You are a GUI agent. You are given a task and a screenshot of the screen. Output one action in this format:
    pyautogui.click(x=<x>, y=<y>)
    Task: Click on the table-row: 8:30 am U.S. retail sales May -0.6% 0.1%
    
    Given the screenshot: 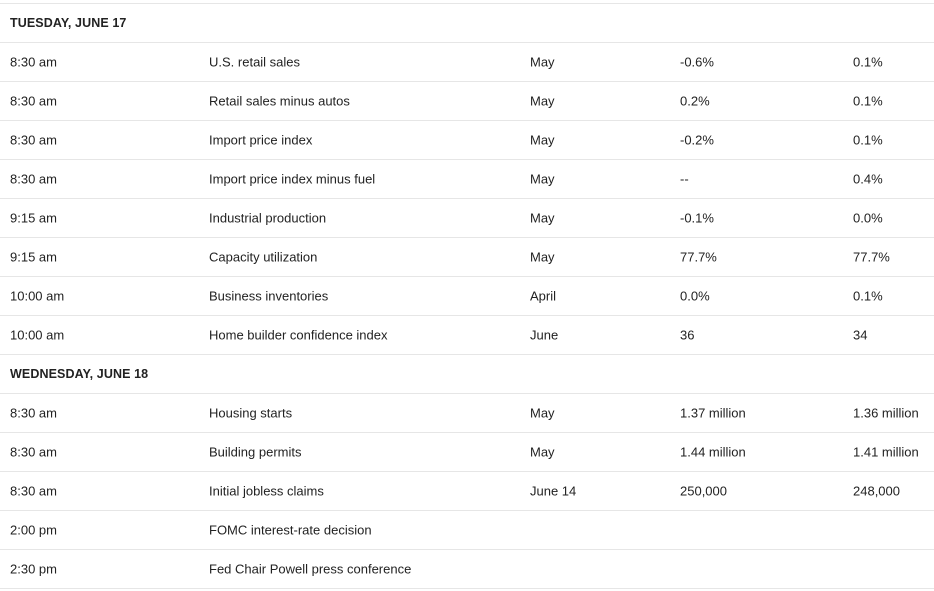 What is the action you would take?
    pyautogui.click(x=467, y=62)
    